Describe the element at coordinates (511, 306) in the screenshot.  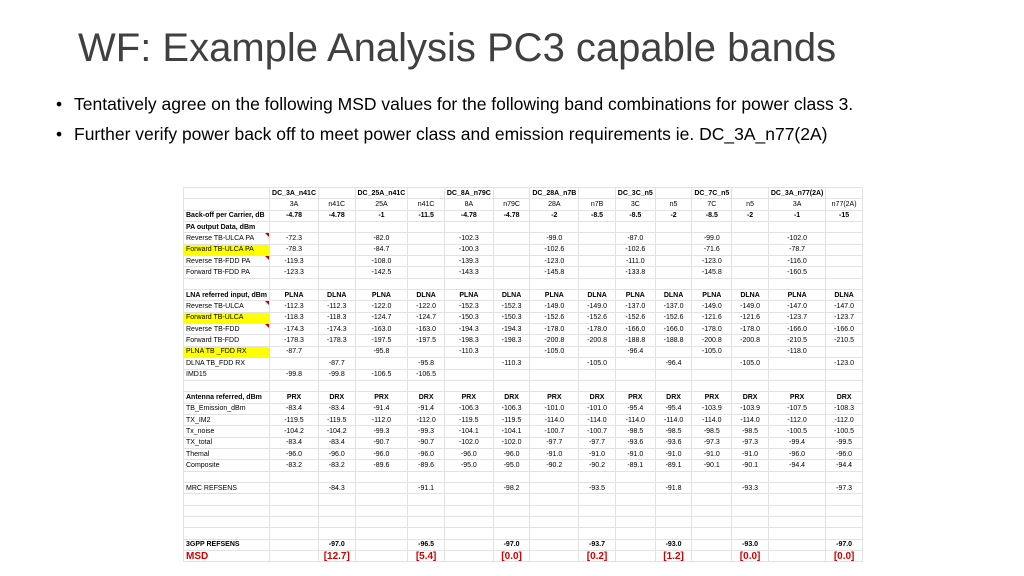
I see `table-cell: -152.3` at that location.